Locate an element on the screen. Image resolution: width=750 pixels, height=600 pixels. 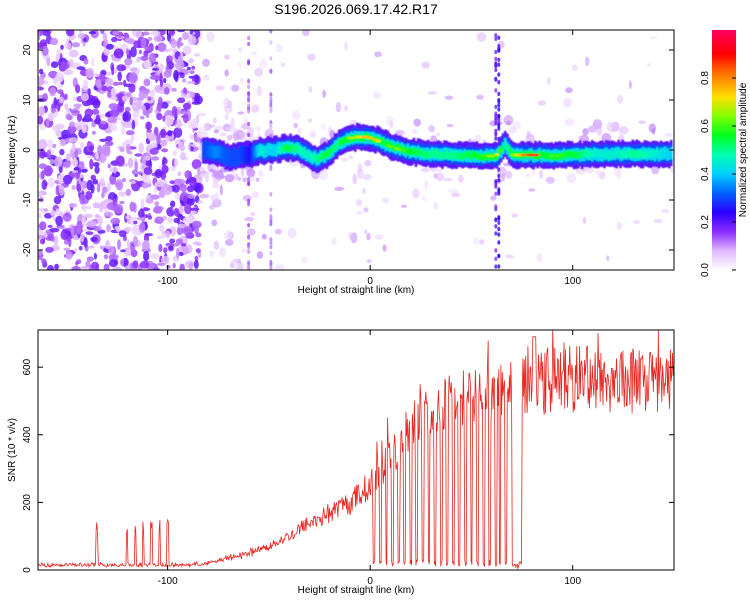
ridge-peak is located at coordinates (560, 155).